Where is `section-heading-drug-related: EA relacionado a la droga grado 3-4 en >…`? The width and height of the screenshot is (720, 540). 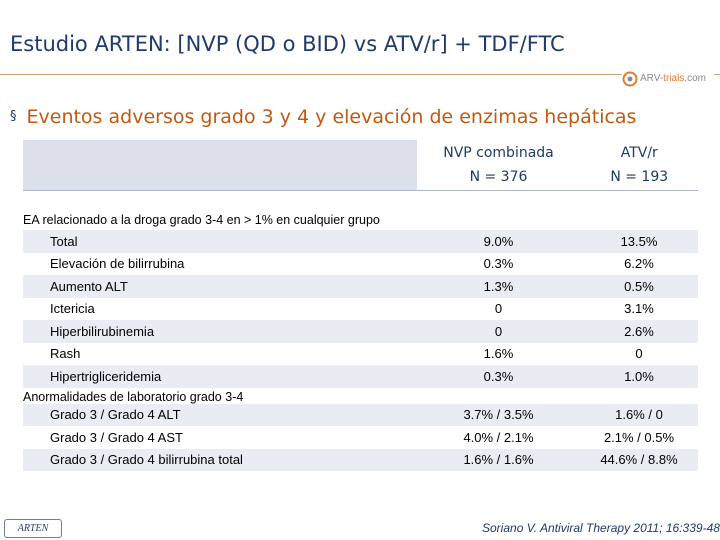
section-heading-drug-related: EA relacionado a la droga grado 3-4 en >… is located at coordinates (220, 211).